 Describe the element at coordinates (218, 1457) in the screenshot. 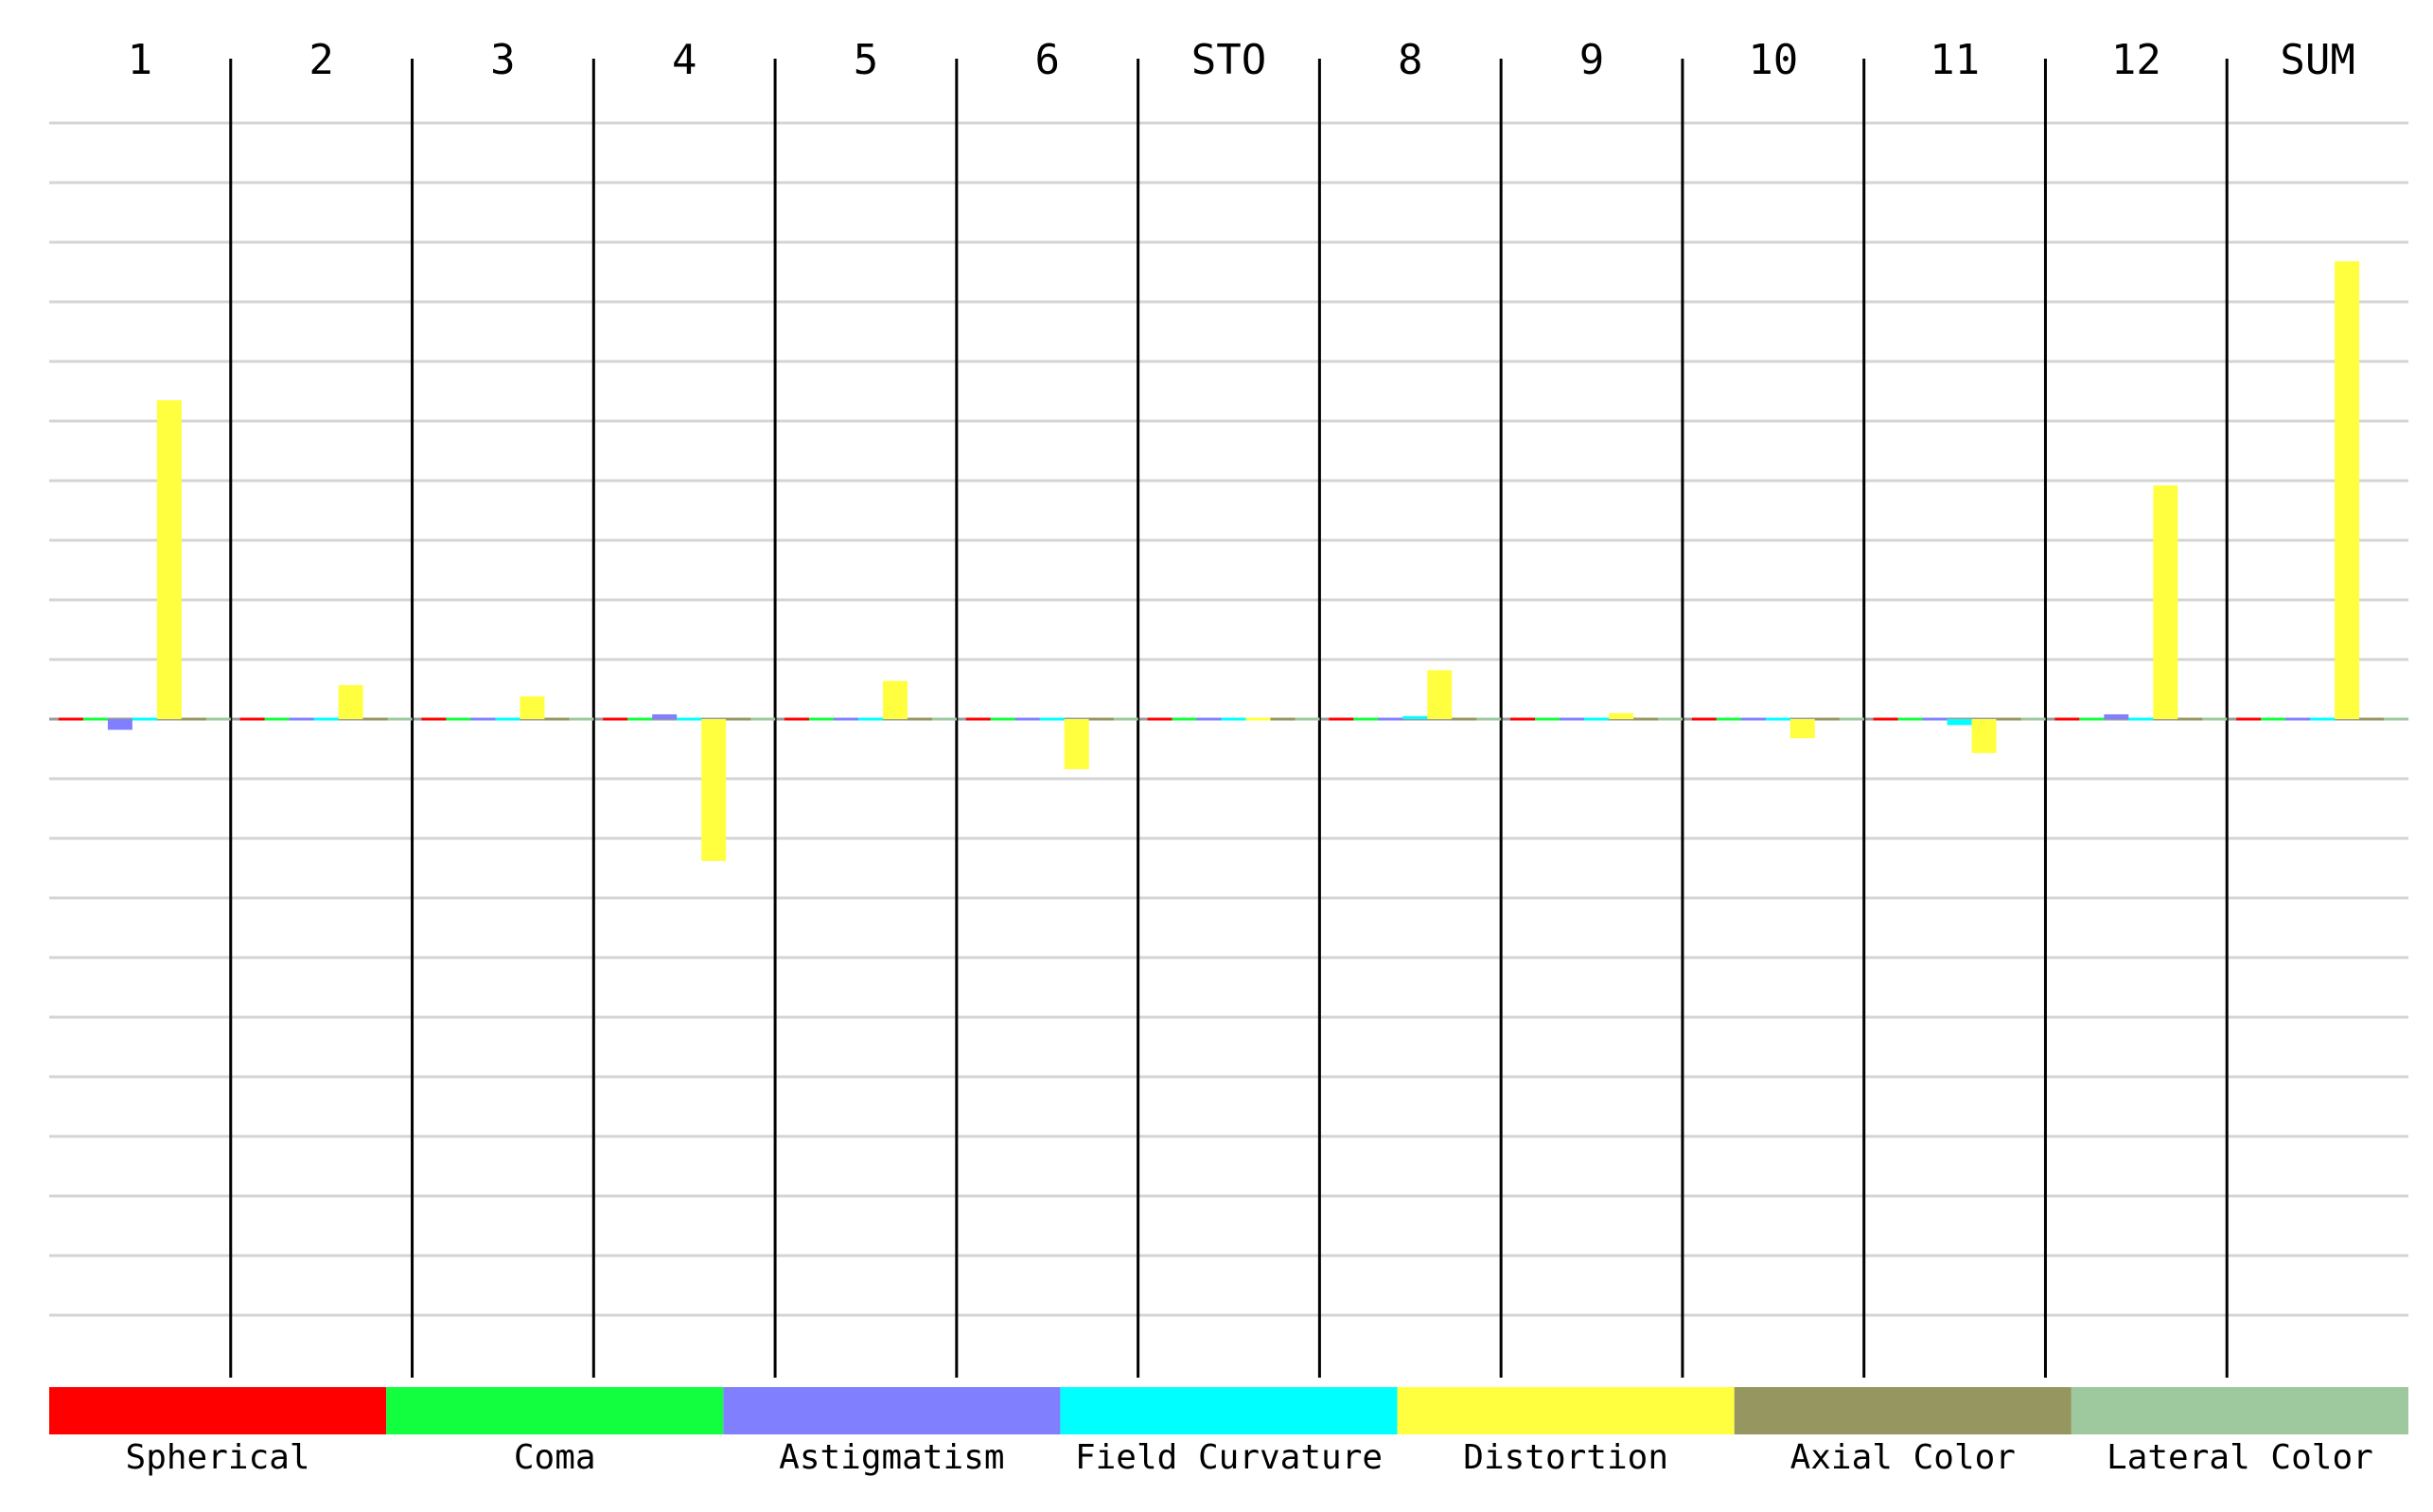

I see `legend-label: Spherical` at that location.